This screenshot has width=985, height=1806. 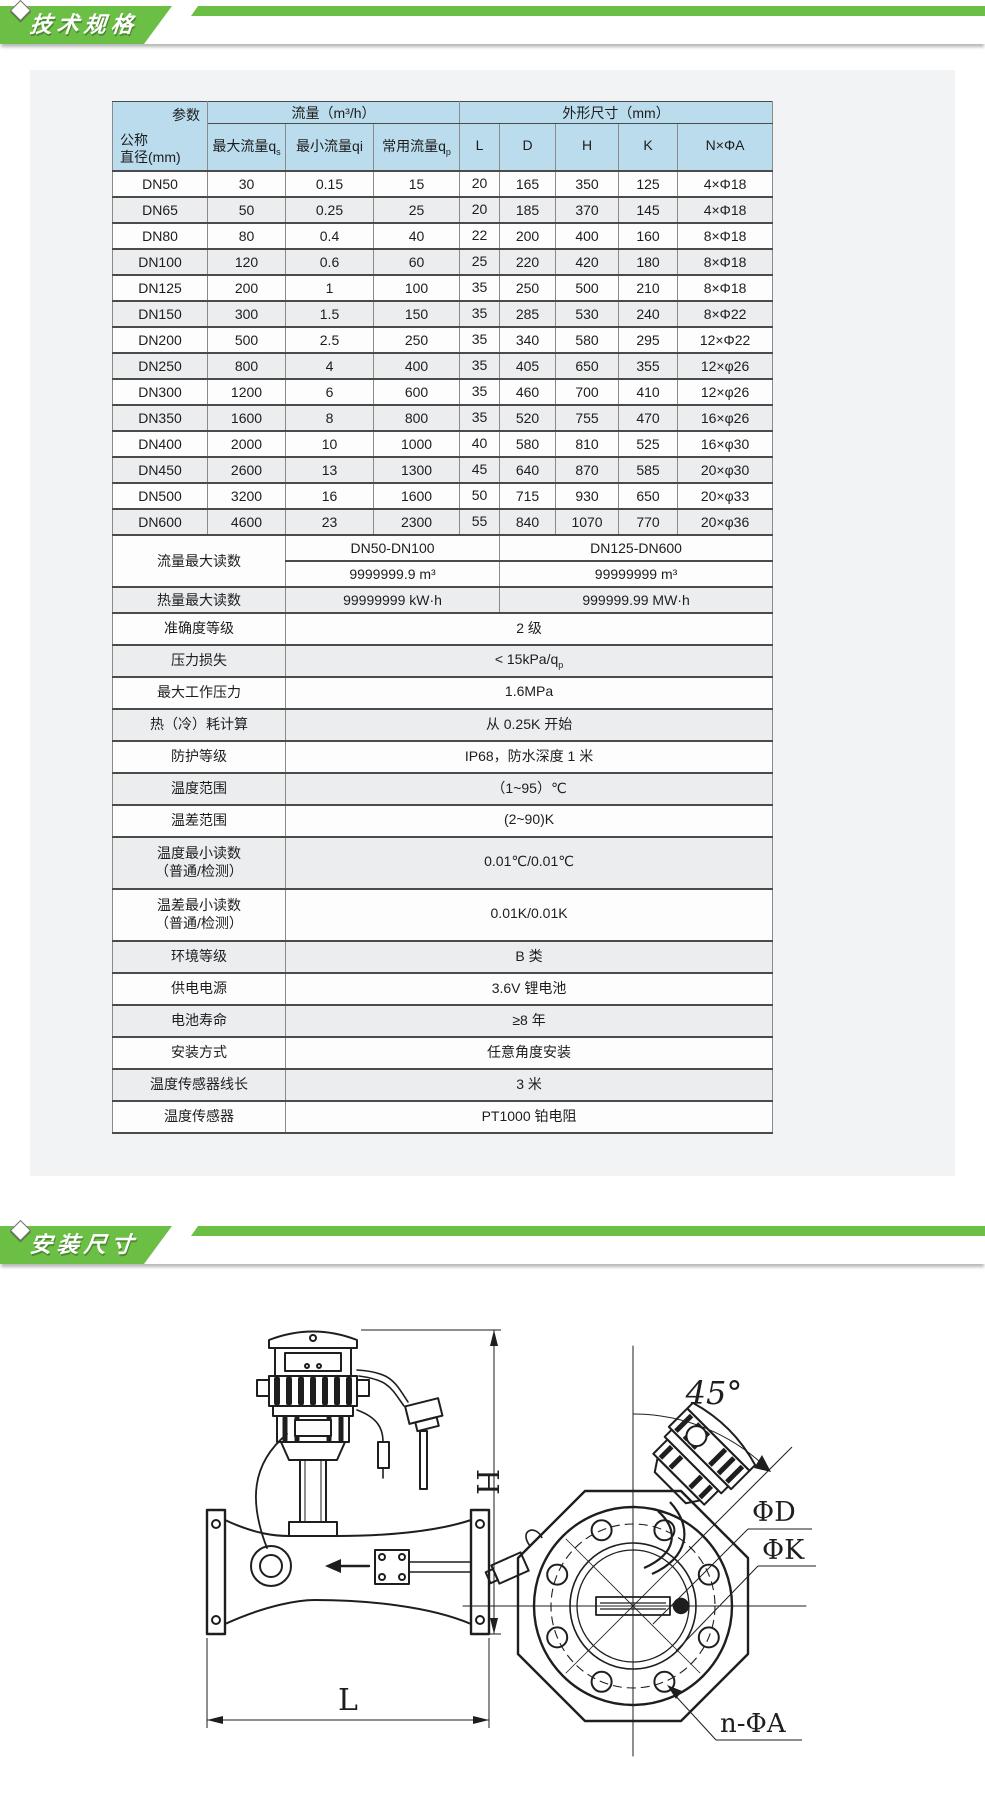 I want to click on dimension-label-h: H, so click(x=486, y=1482).